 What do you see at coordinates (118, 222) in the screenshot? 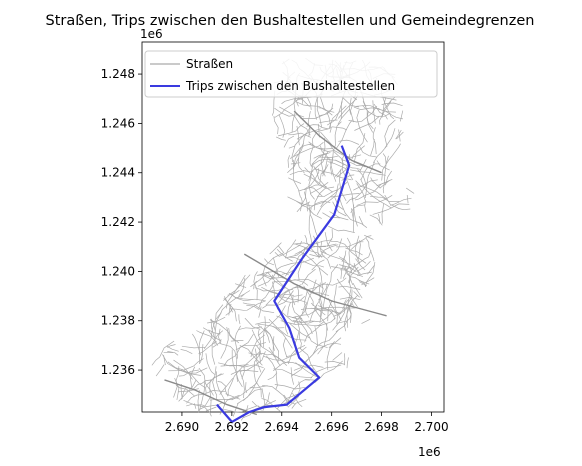
I see `y-tick-label: 1.242` at bounding box center [118, 222].